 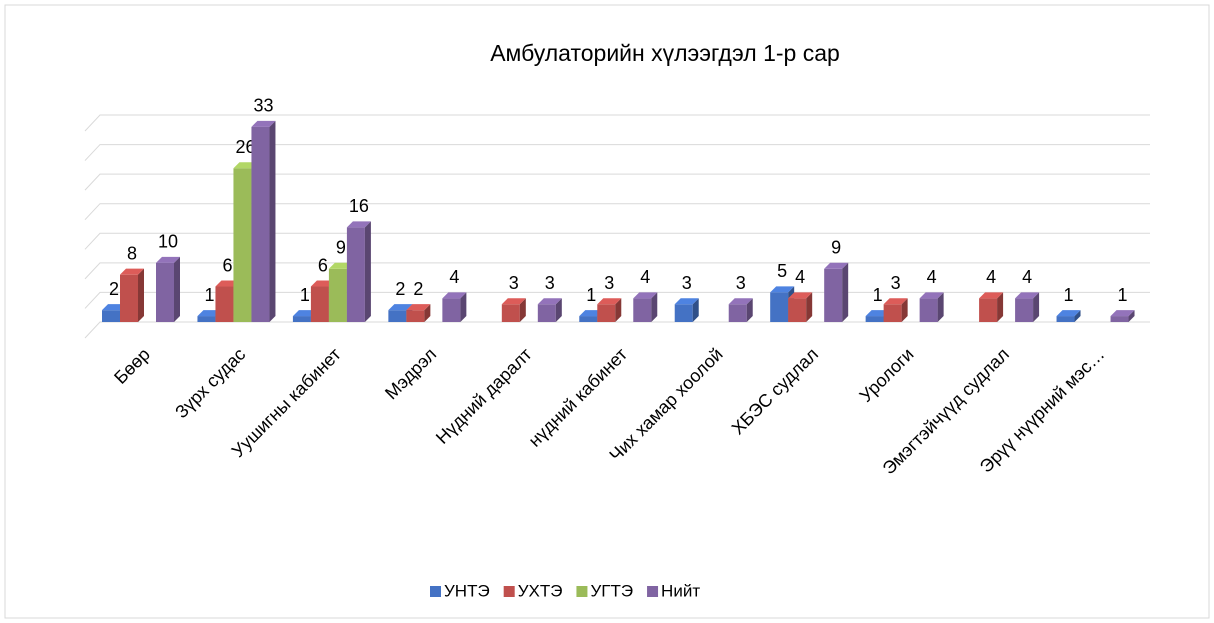 What do you see at coordinates (359, 206) in the screenshot?
I see `data-label: 16` at bounding box center [359, 206].